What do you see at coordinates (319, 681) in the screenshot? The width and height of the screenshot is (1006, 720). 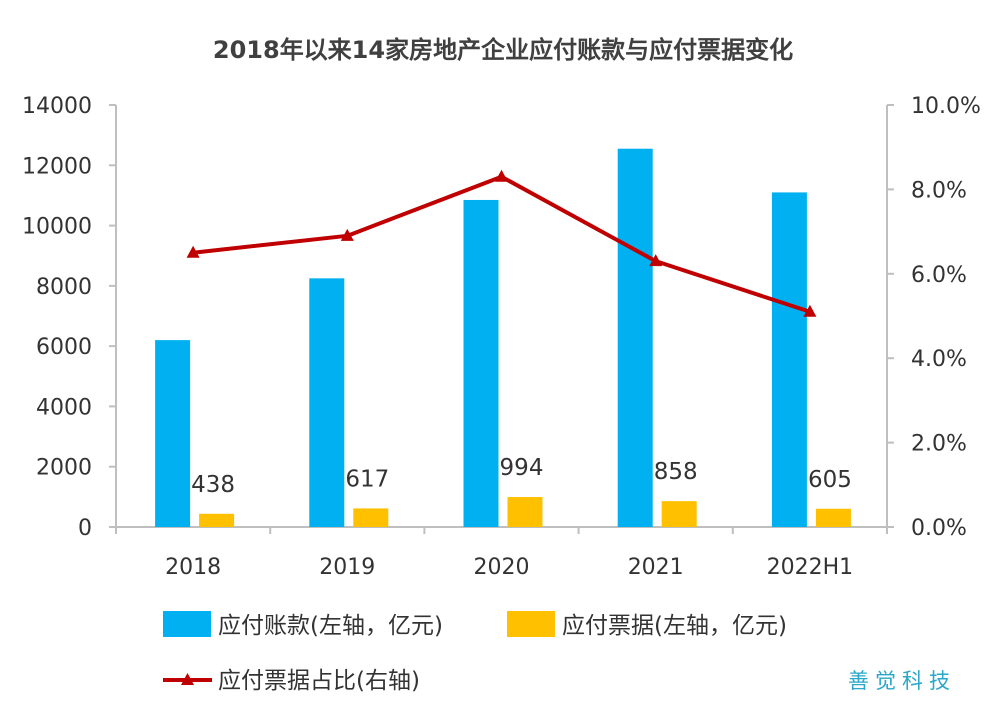 I see `legend-label-ratio: 应付票据占比(右轴)` at bounding box center [319, 681].